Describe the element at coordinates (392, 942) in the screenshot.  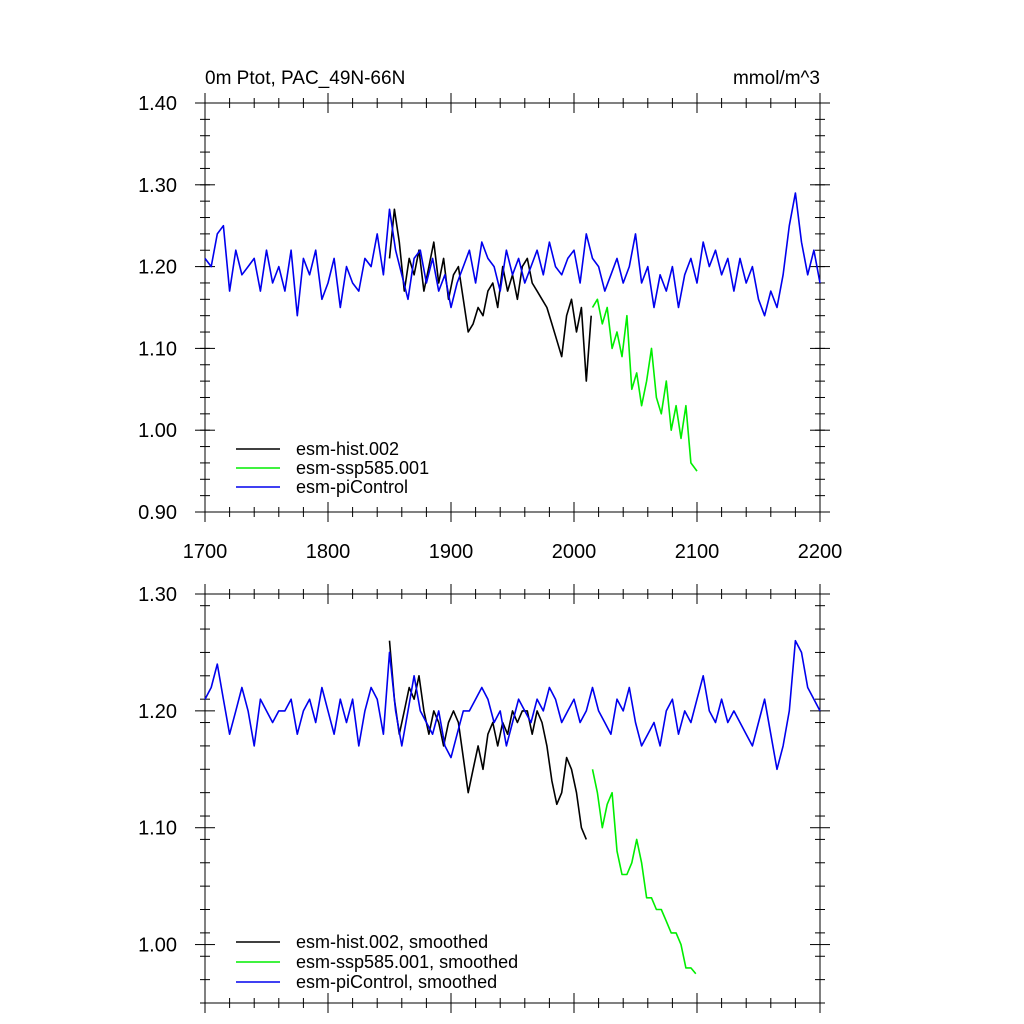
I see `legend-label: esm-hist.002, smoothed` at that location.